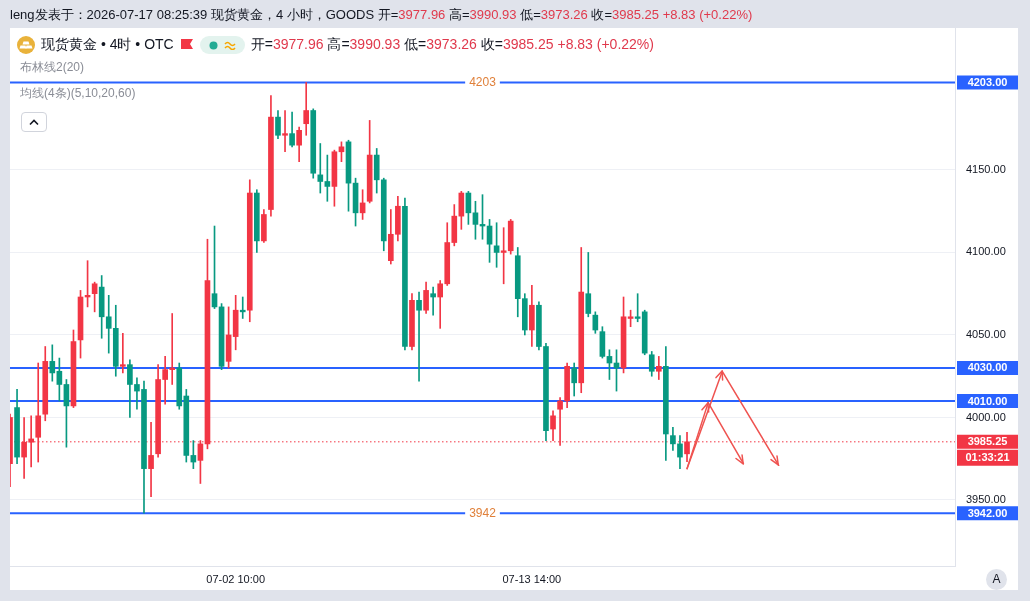  Describe the element at coordinates (52, 67) in the screenshot. I see `annotation: 布林线2(20)` at that location.